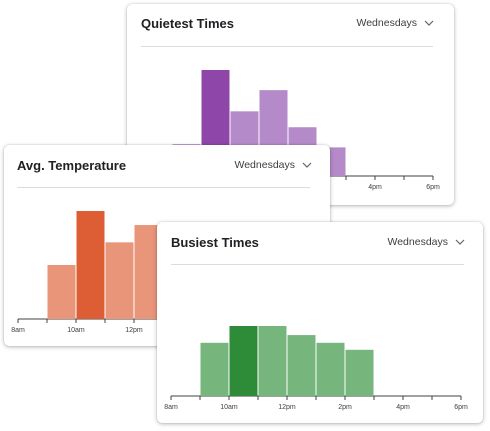  I want to click on bar-12pm, so click(301, 365).